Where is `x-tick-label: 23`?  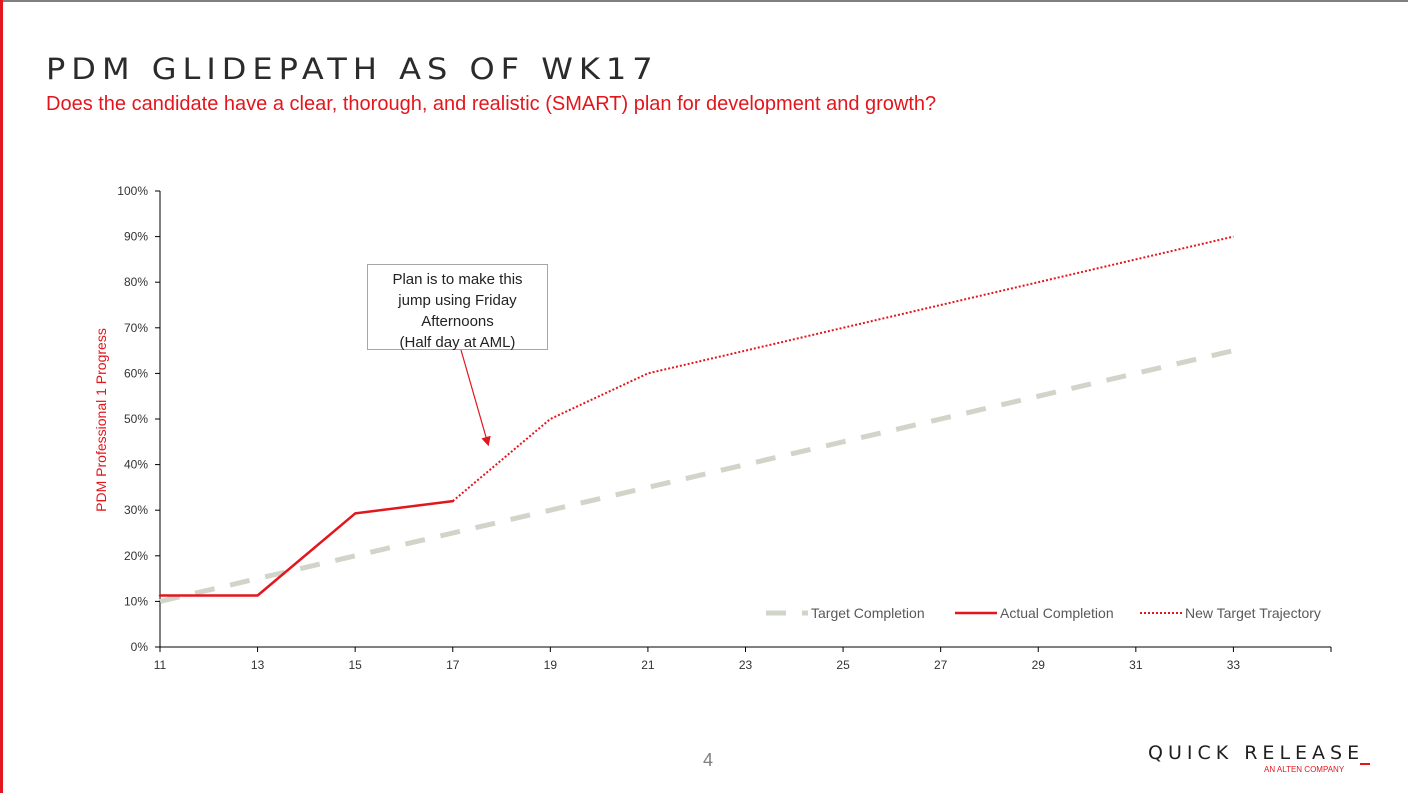
x-tick-label: 23 is located at coordinates (746, 665).